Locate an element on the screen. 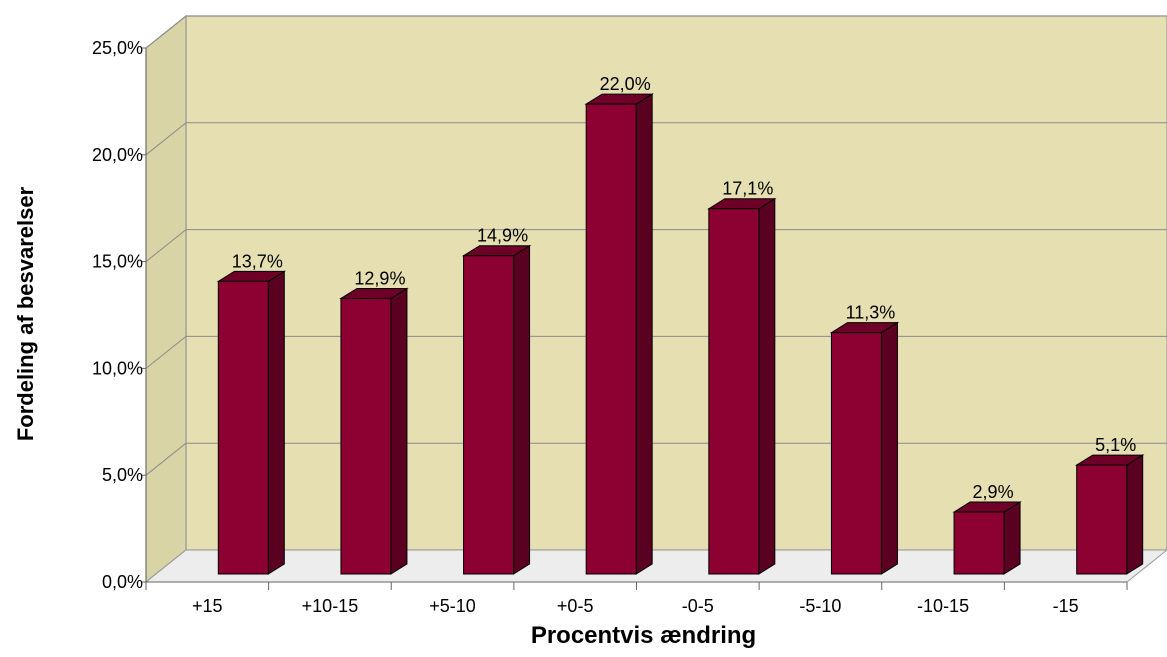 This screenshot has width=1167, height=657. y-tick-label: 15,0% is located at coordinates (117, 262).